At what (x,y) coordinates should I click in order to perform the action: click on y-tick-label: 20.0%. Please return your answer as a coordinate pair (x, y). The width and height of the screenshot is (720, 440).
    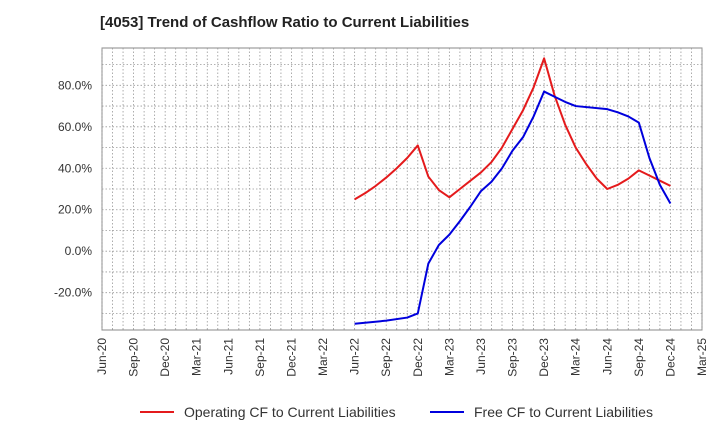
    Looking at the image, I should click on (75, 210).